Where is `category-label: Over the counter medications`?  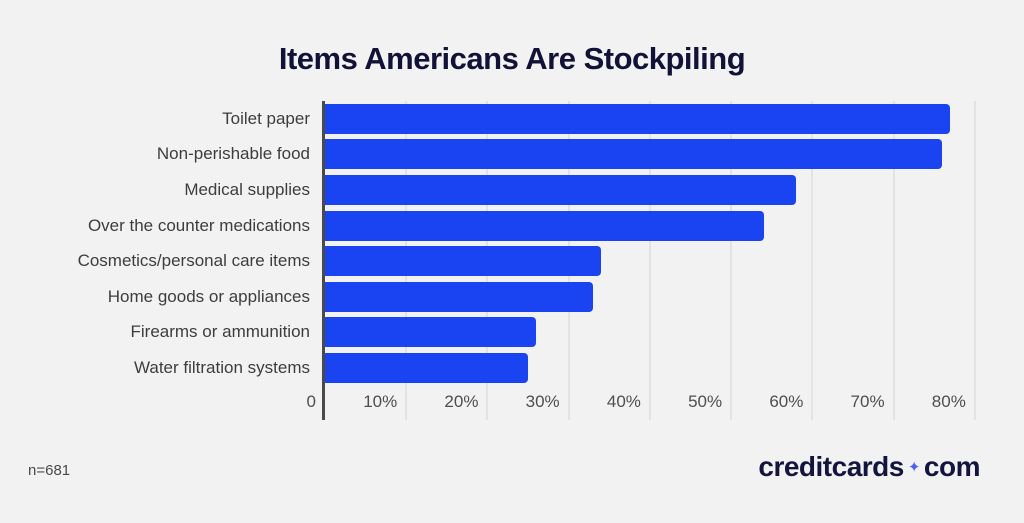 category-label: Over the counter medications is located at coordinates (198, 225).